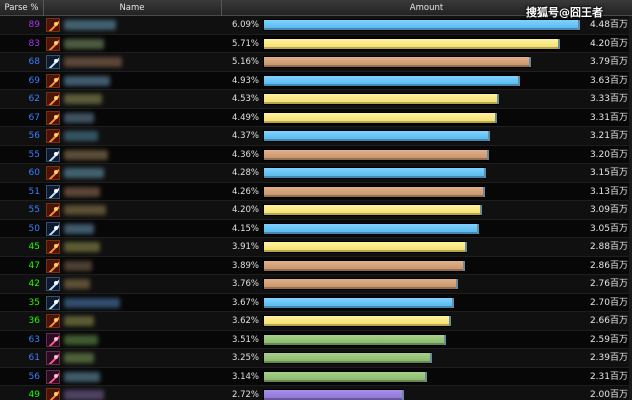  What do you see at coordinates (34, 117) in the screenshot?
I see `parse-percentile: 67` at bounding box center [34, 117].